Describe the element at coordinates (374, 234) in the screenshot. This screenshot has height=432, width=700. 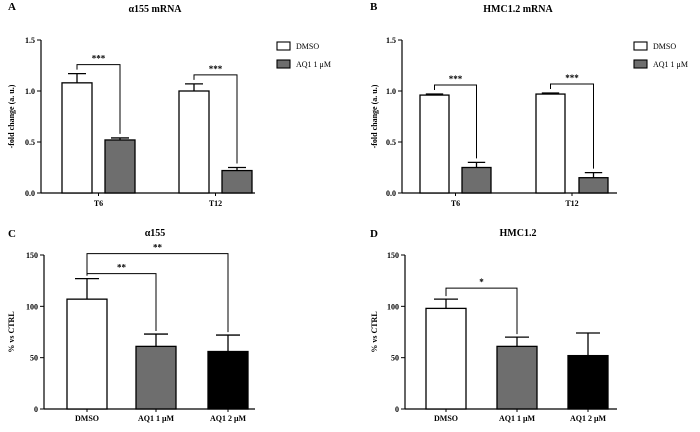
I see `panel-letter: D` at that location.